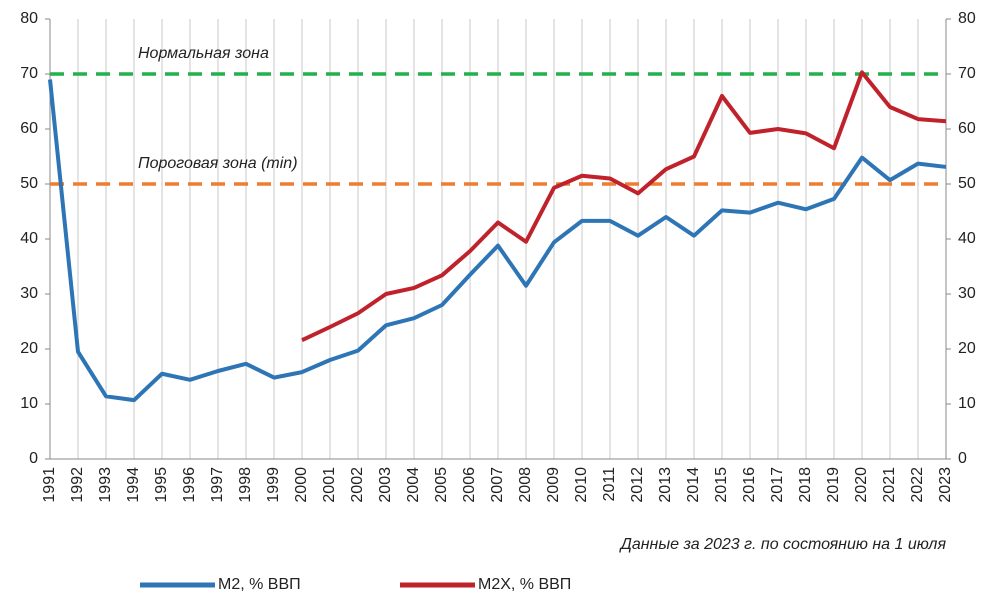  Describe the element at coordinates (967, 183) in the screenshot. I see `y2-tick-label: 50` at that location.